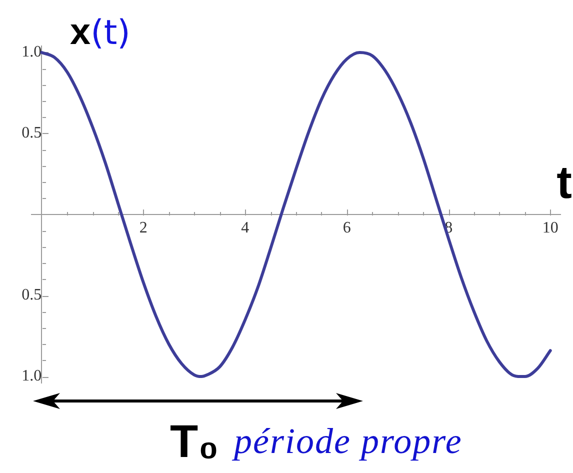  What do you see at coordinates (348, 441) in the screenshot?
I see `text: période propre` at bounding box center [348, 441].